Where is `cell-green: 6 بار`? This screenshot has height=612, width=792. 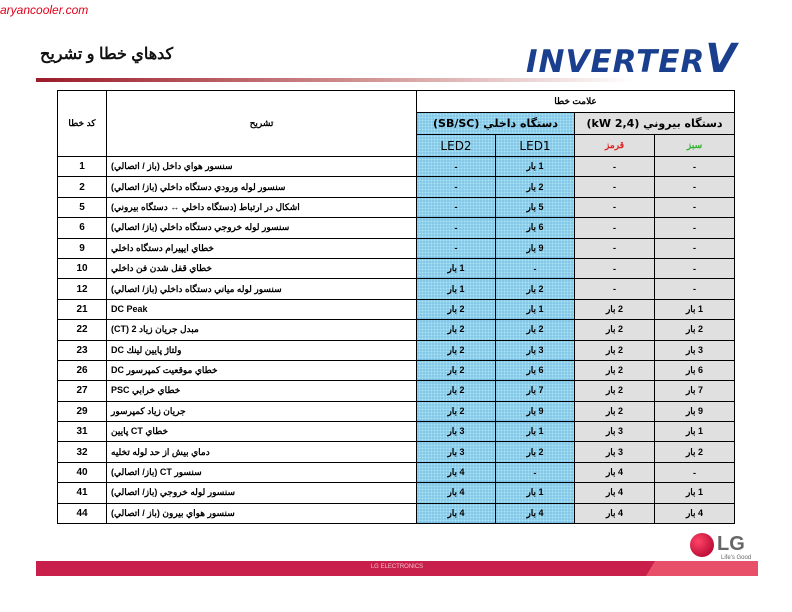
cell-green: 6 بار is located at coordinates (694, 370).